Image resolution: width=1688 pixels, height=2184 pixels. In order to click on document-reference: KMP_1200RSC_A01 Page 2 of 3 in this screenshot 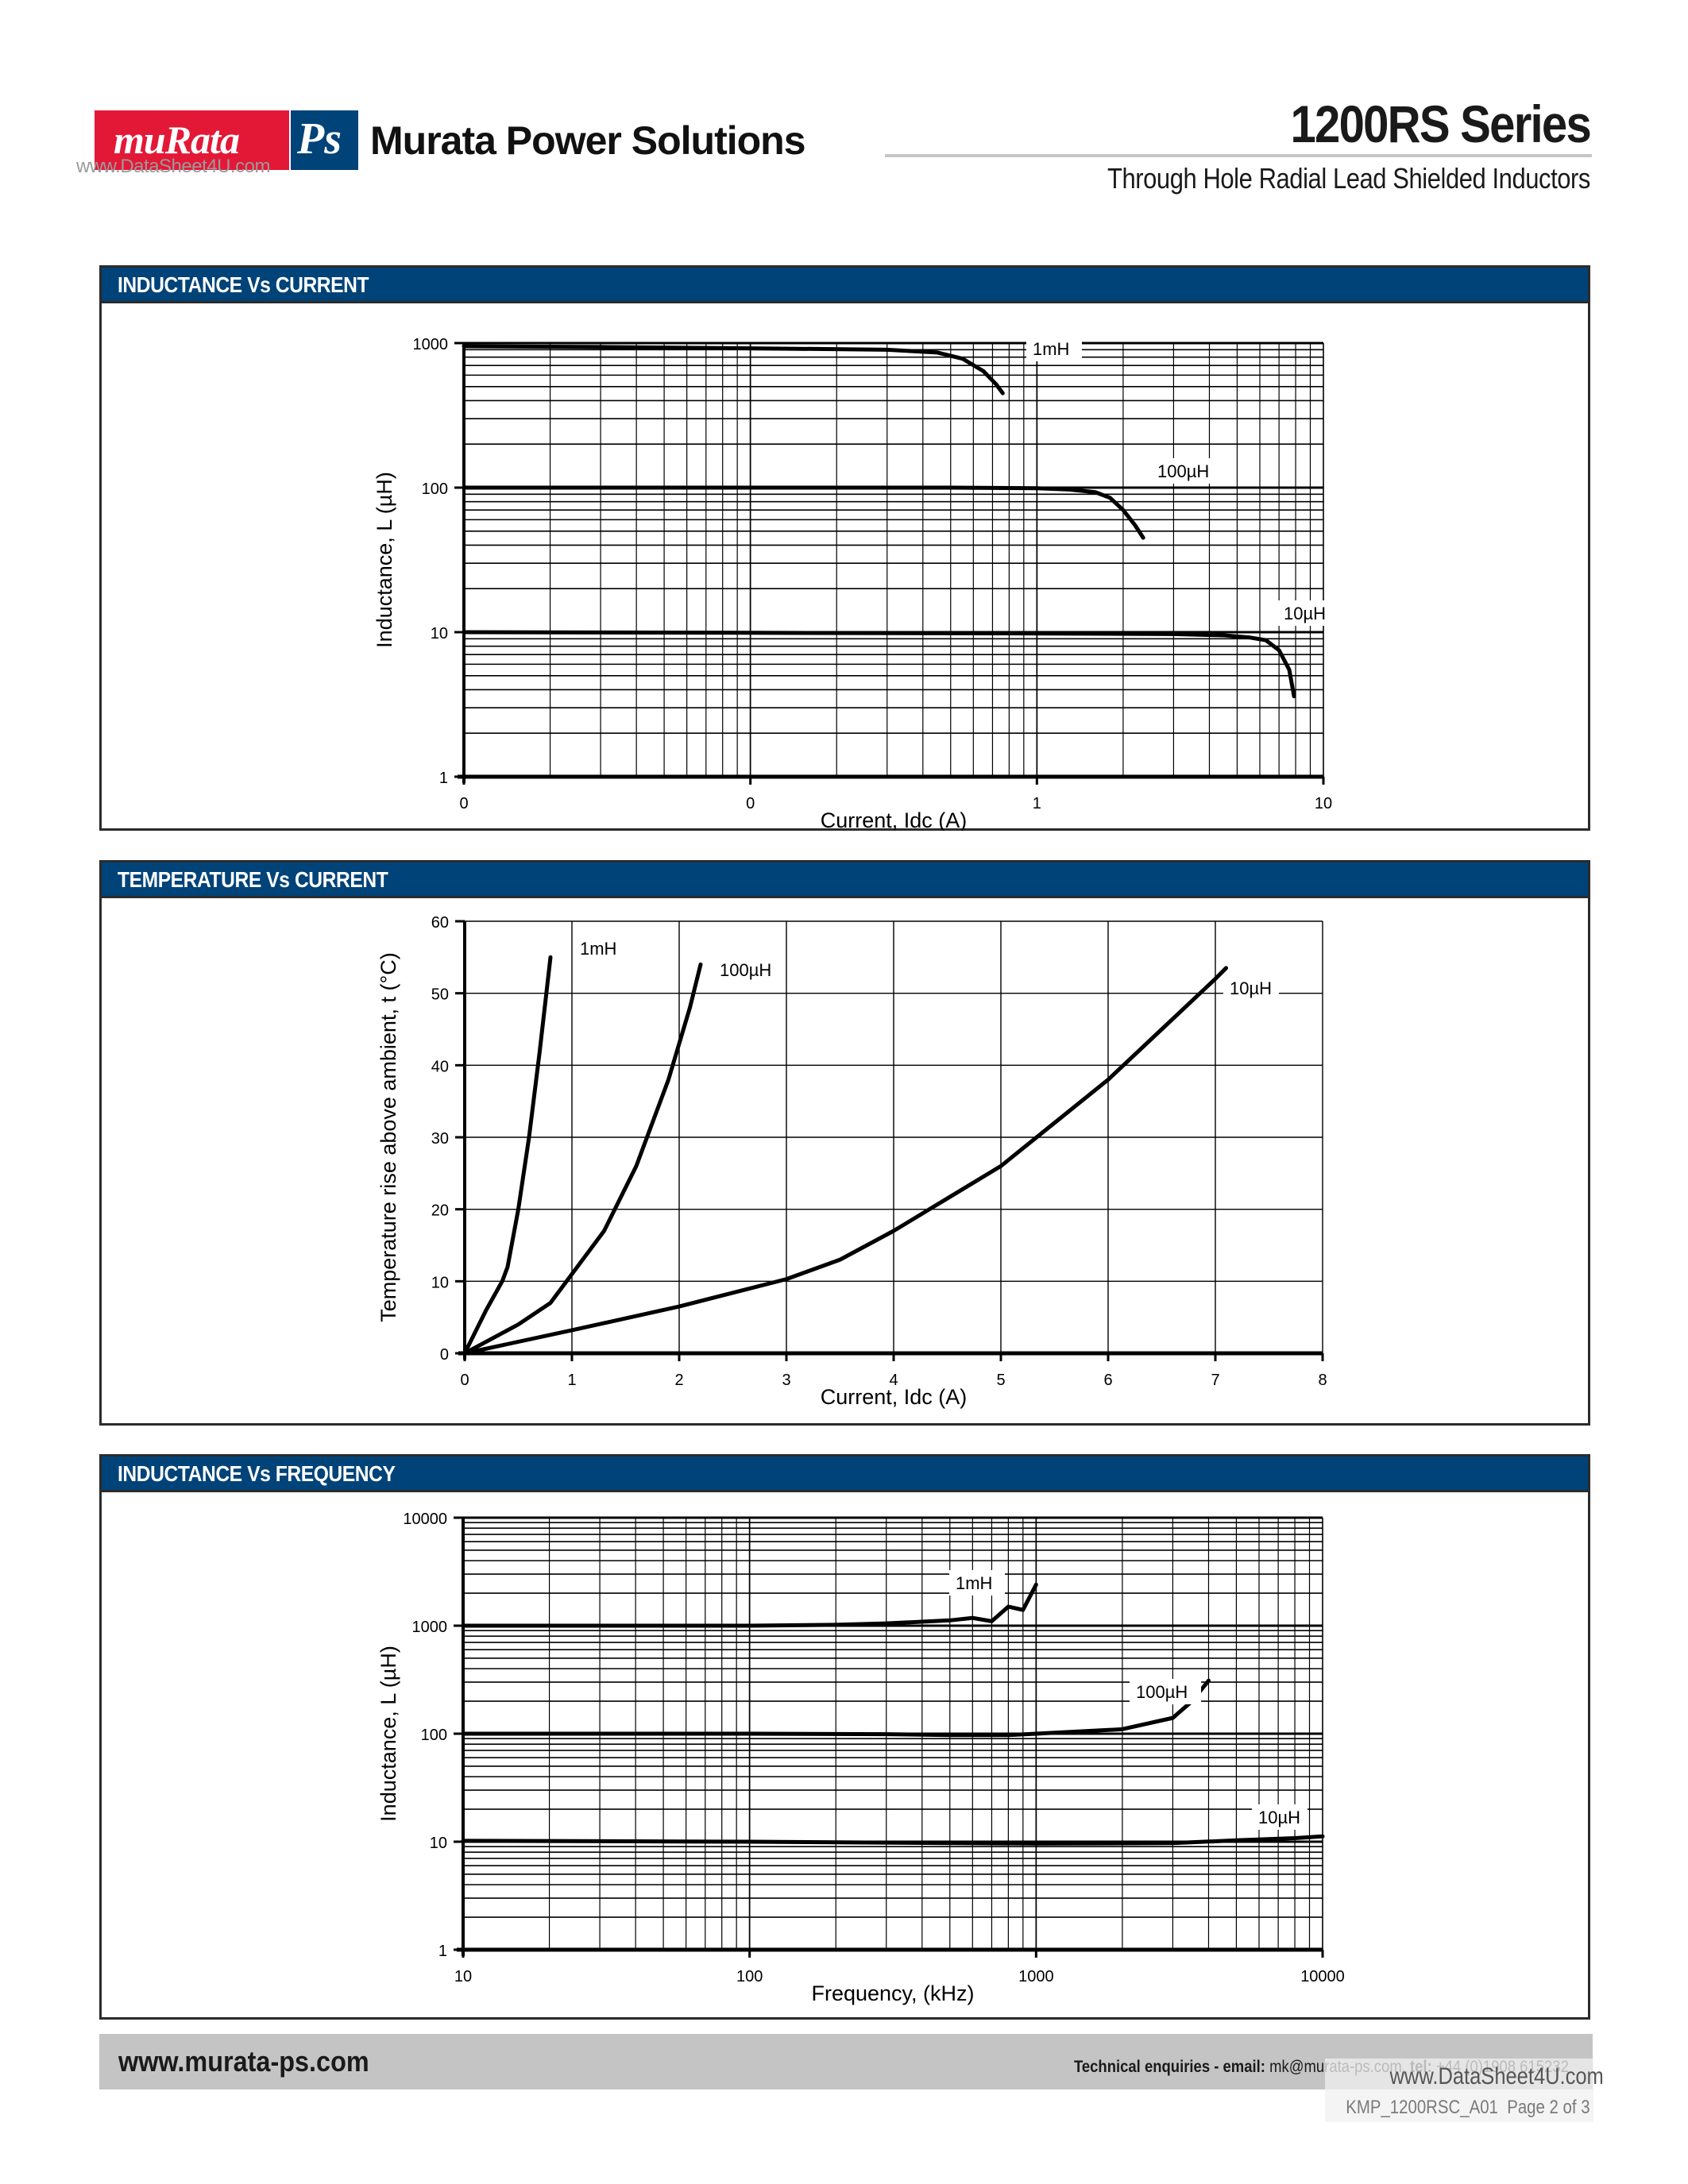, I will do `click(1468, 2108)`.